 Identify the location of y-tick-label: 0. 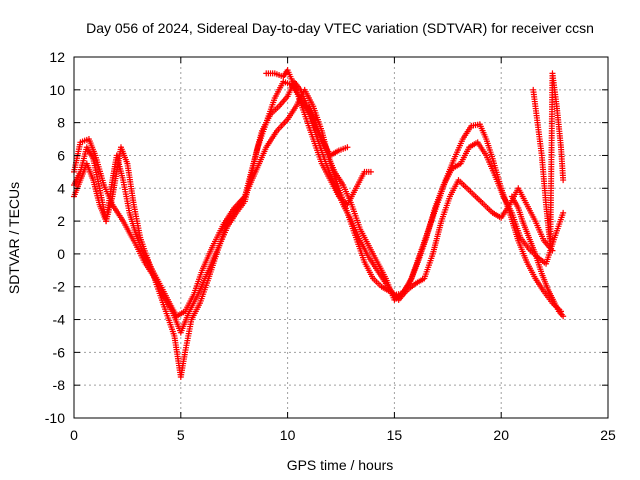
(61, 254).